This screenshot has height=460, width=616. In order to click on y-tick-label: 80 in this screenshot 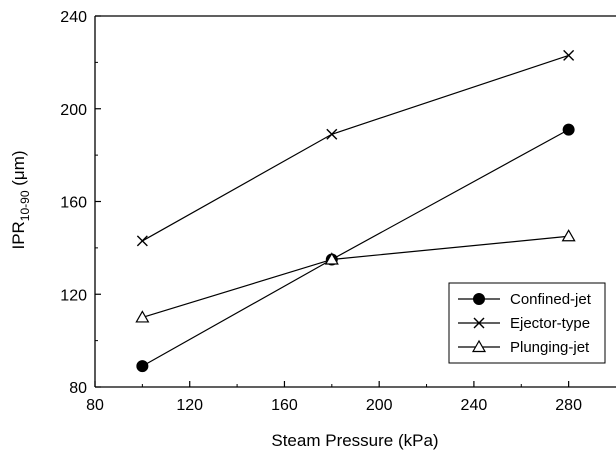, I will do `click(78, 388)`.